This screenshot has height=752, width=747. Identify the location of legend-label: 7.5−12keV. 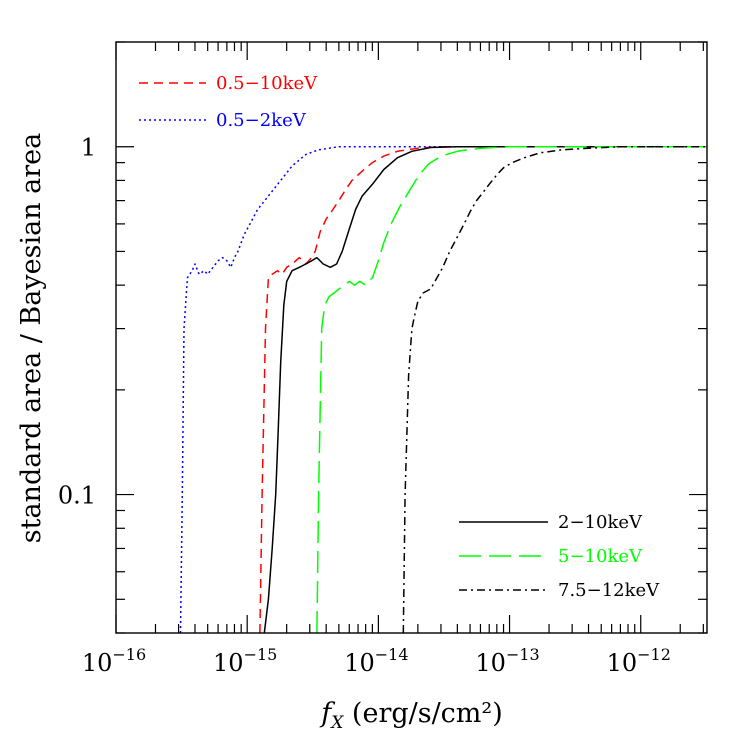
(609, 590).